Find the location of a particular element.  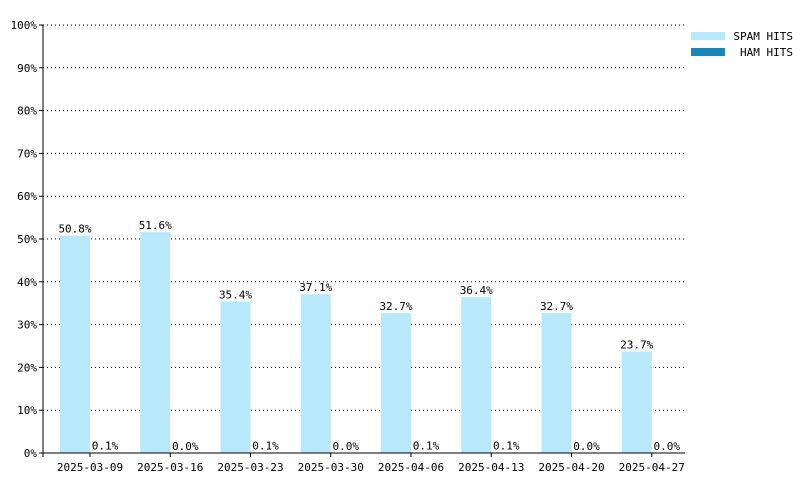

spam-value-label: 23.7% is located at coordinates (636, 345).